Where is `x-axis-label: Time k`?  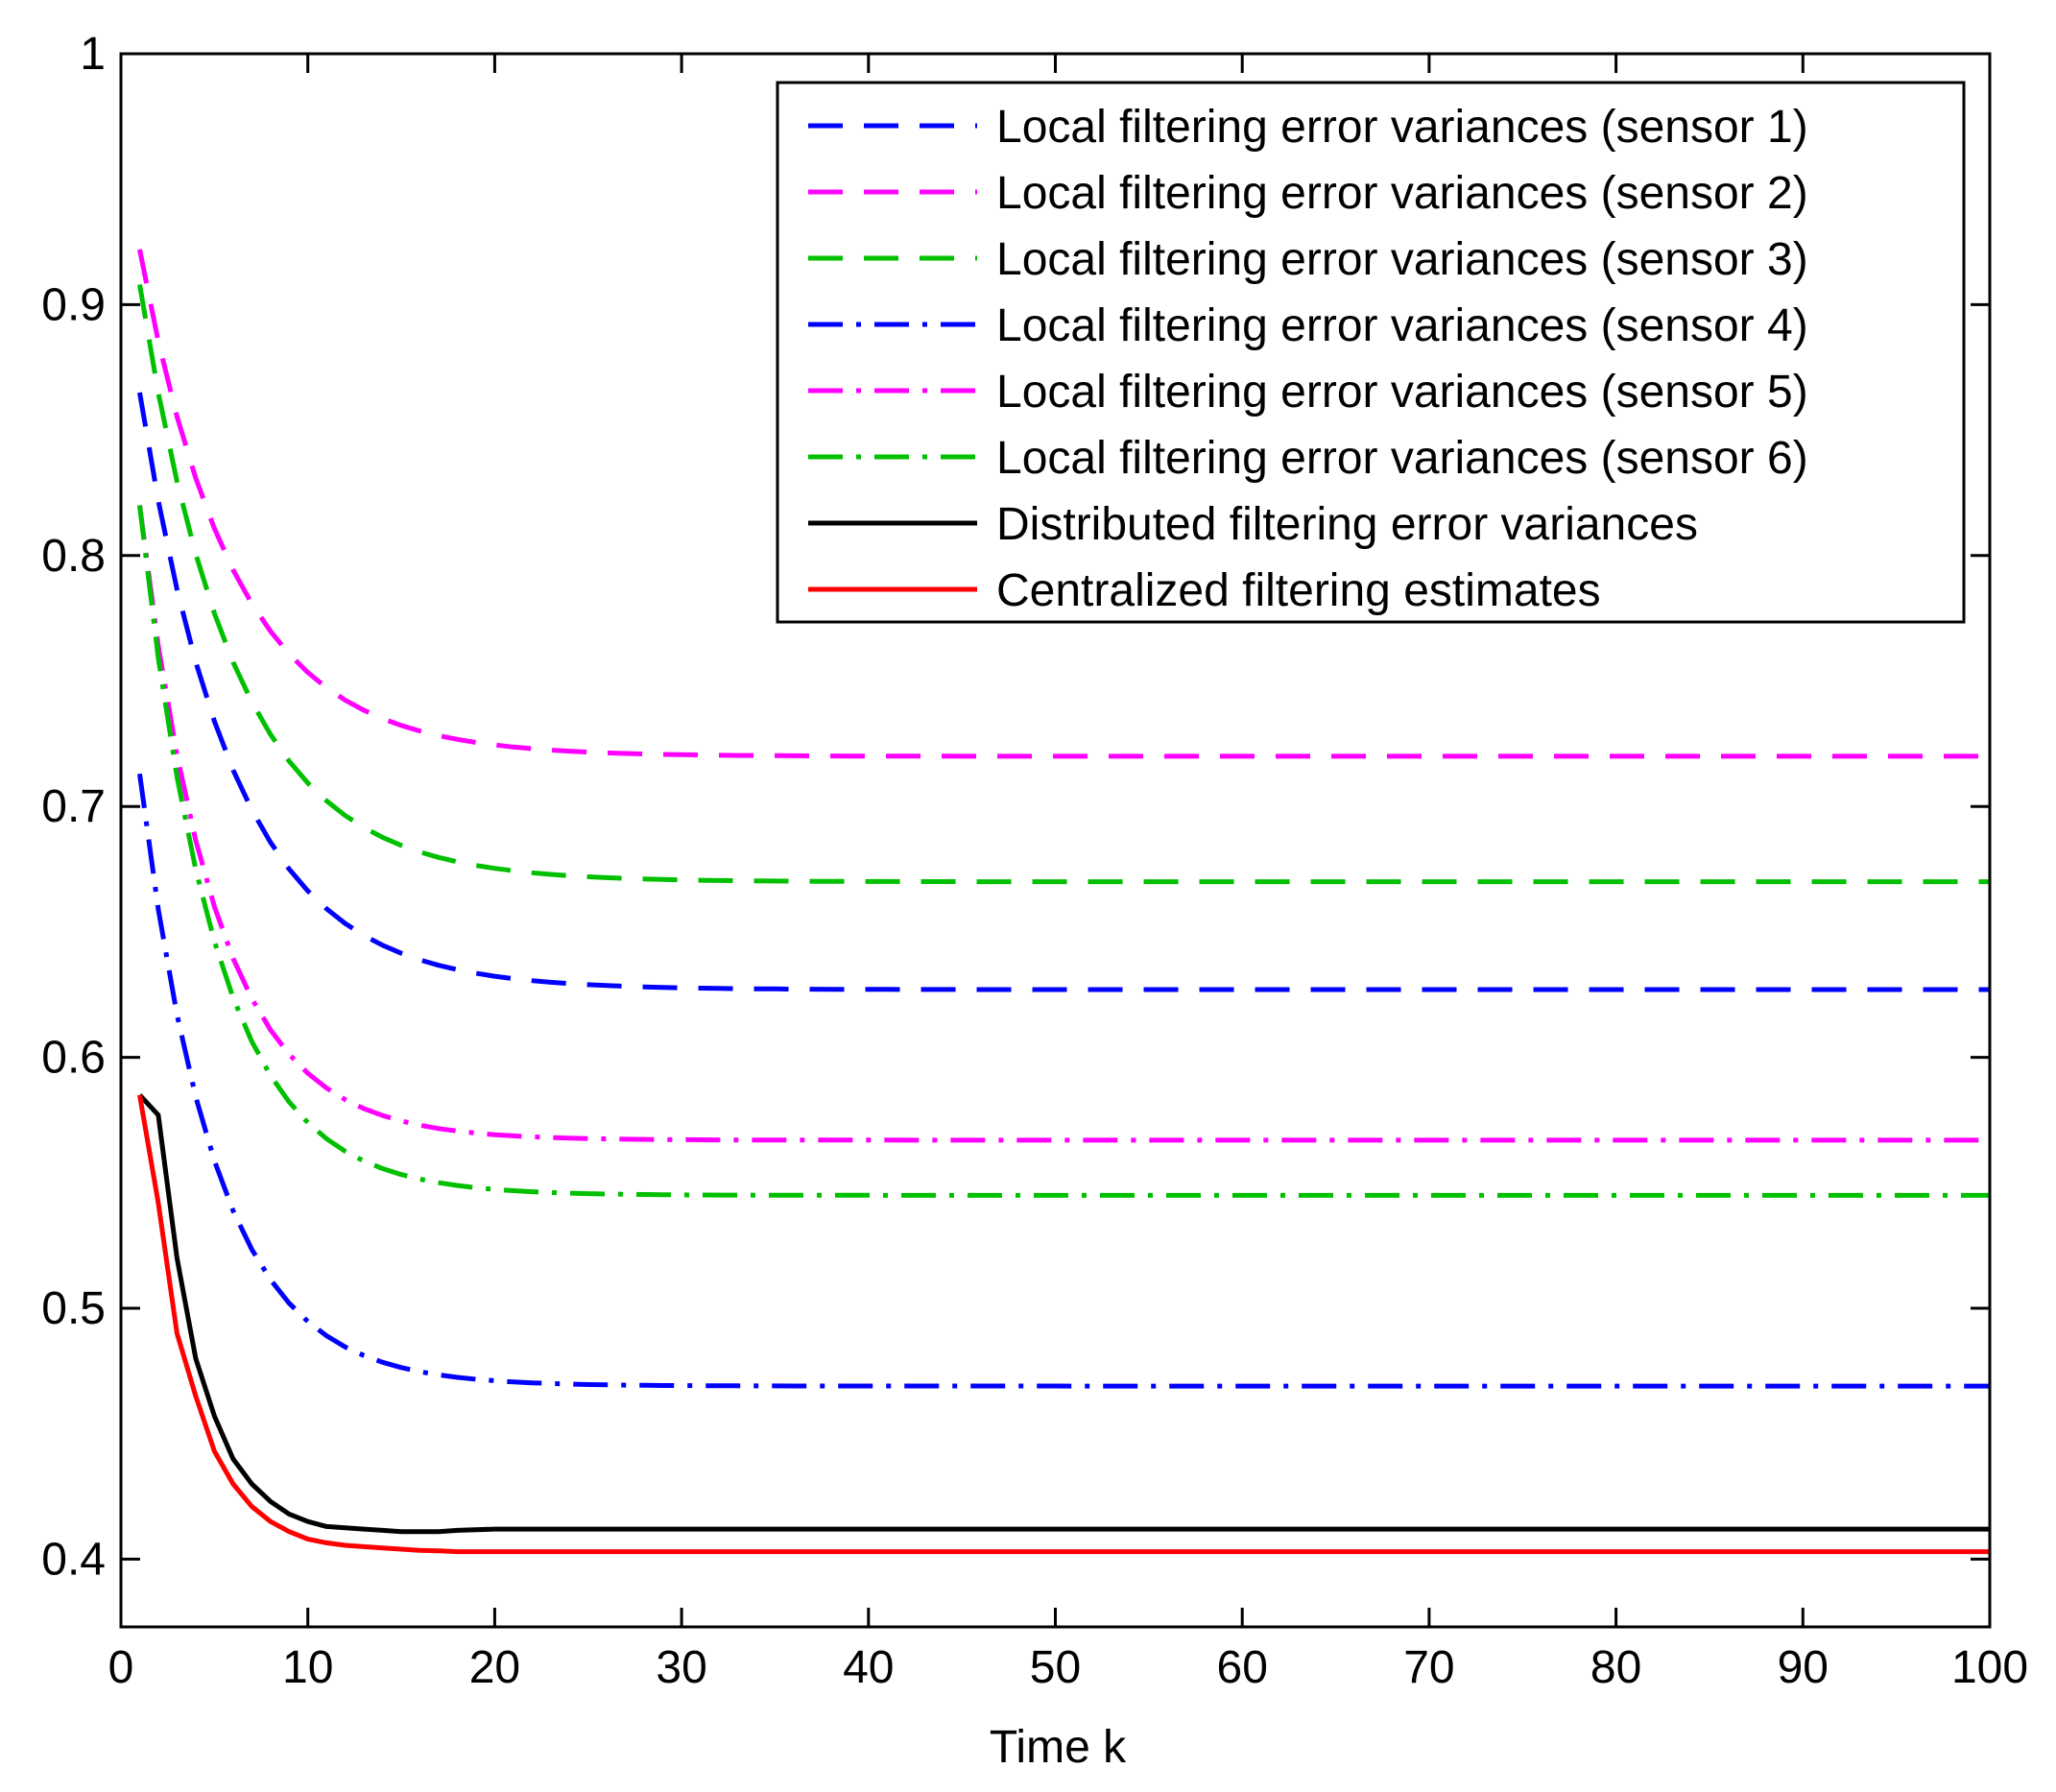 x-axis-label: Time k is located at coordinates (1059, 1747).